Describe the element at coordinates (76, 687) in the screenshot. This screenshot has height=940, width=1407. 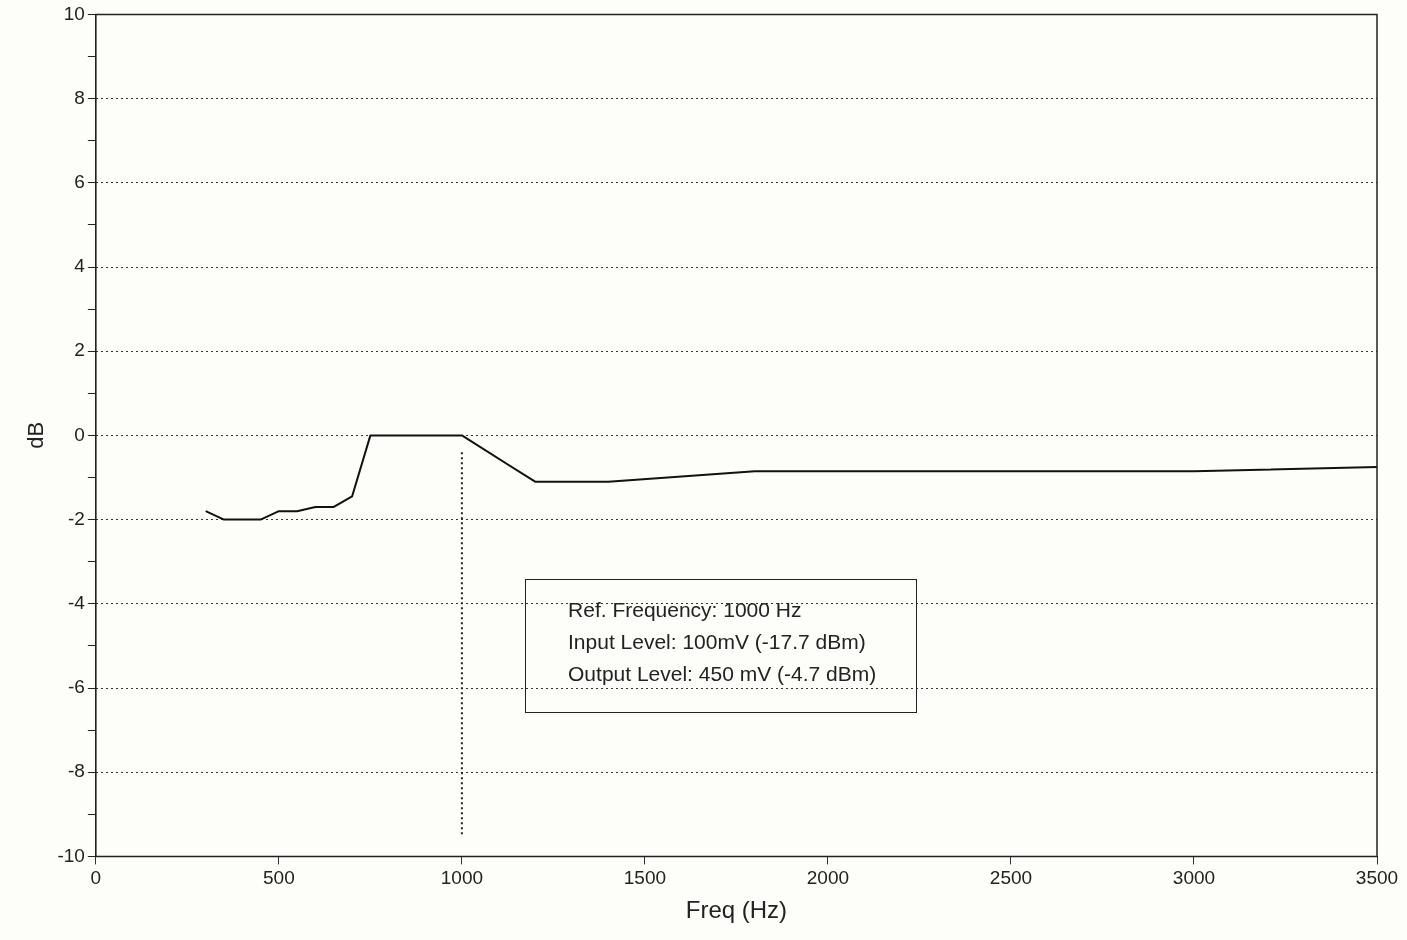
I see `y-tick-label: -6` at that location.